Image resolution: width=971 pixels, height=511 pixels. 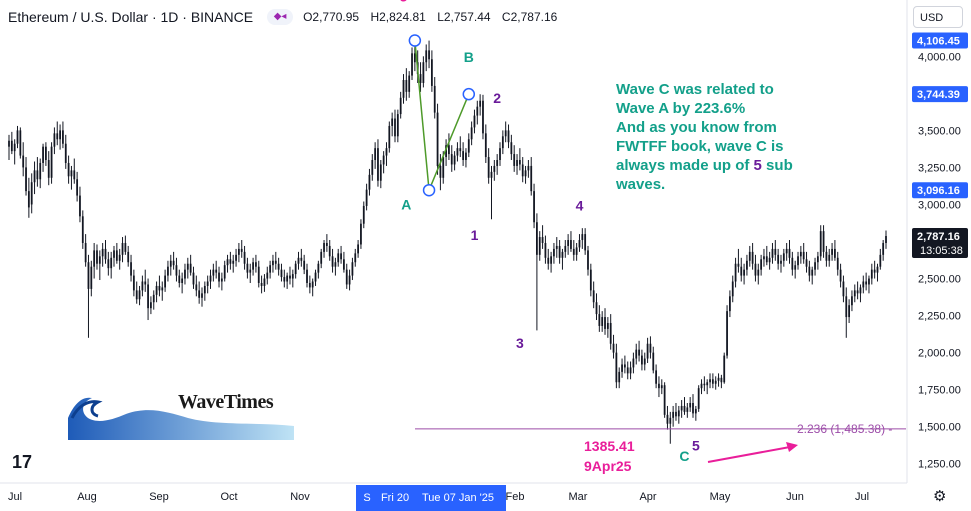 I want to click on settings-gear-icon: ⚙, so click(x=940, y=496).